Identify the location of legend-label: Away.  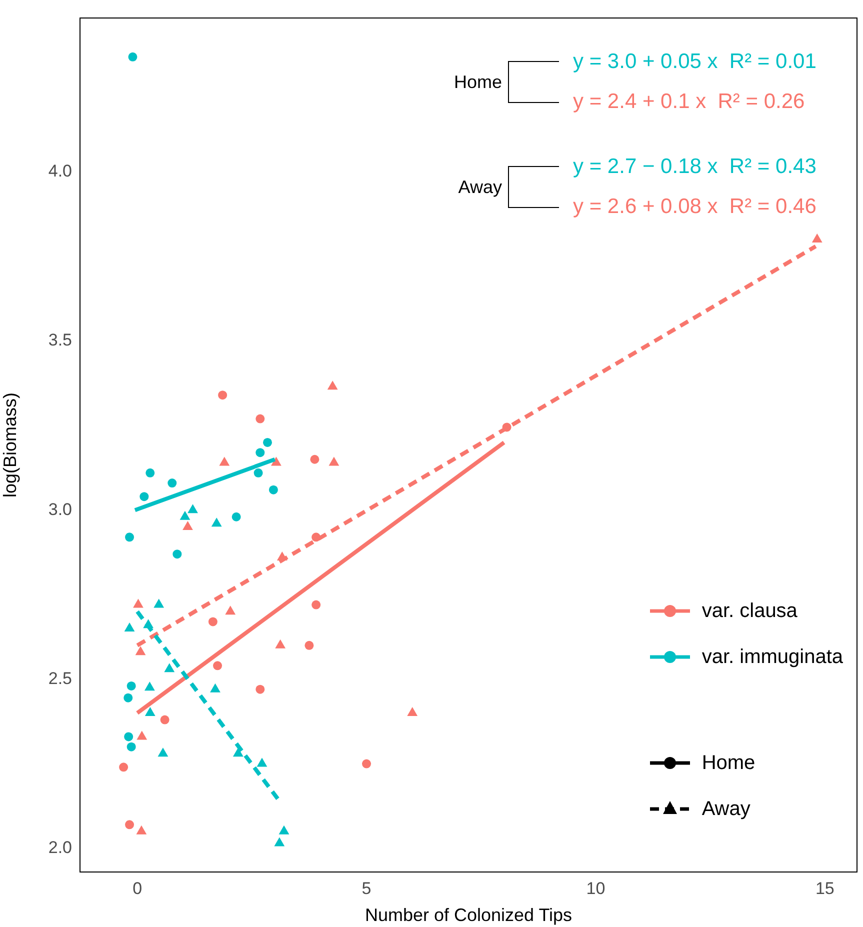
(726, 809).